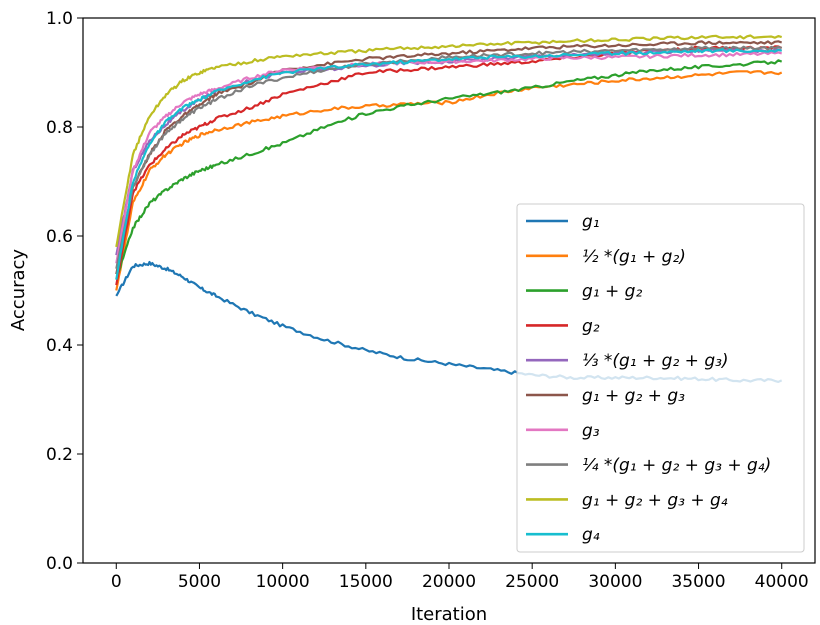 Image resolution: width=820 pixels, height=625 pixels. What do you see at coordinates (59, 564) in the screenshot?
I see `y-tick-label: 0.0` at bounding box center [59, 564].